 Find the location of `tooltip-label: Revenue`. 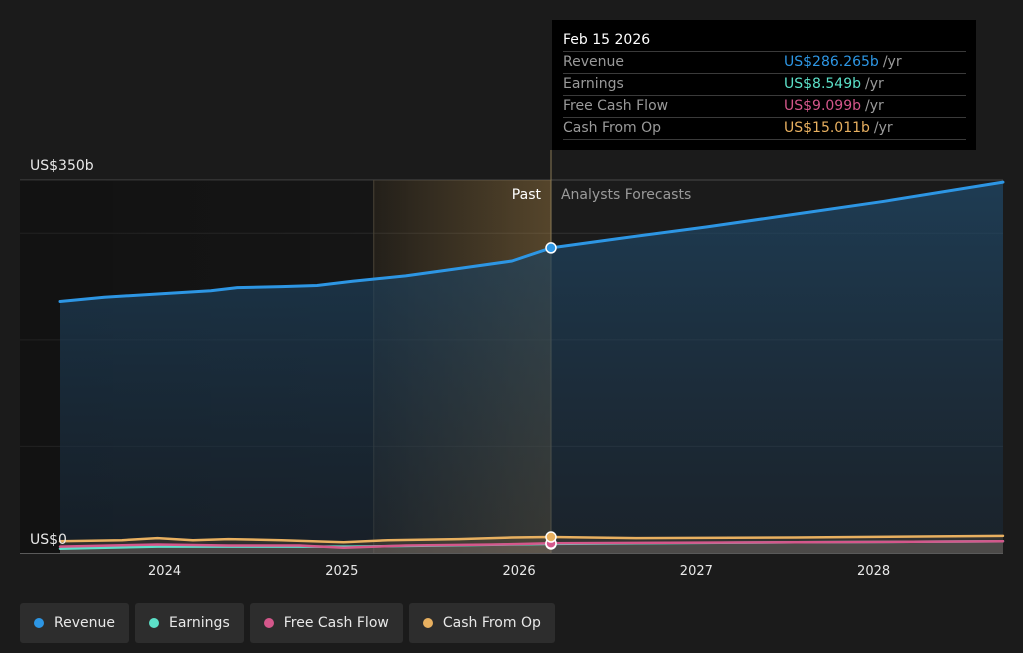

tooltip-label: Revenue is located at coordinates (593, 62).